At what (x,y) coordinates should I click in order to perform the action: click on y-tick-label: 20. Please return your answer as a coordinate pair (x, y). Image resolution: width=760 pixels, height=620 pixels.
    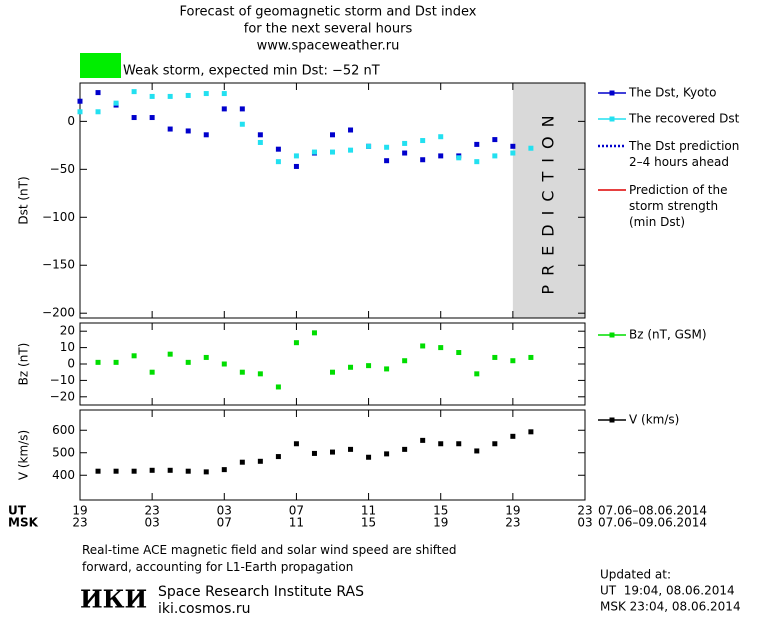
    Looking at the image, I should click on (67, 331).